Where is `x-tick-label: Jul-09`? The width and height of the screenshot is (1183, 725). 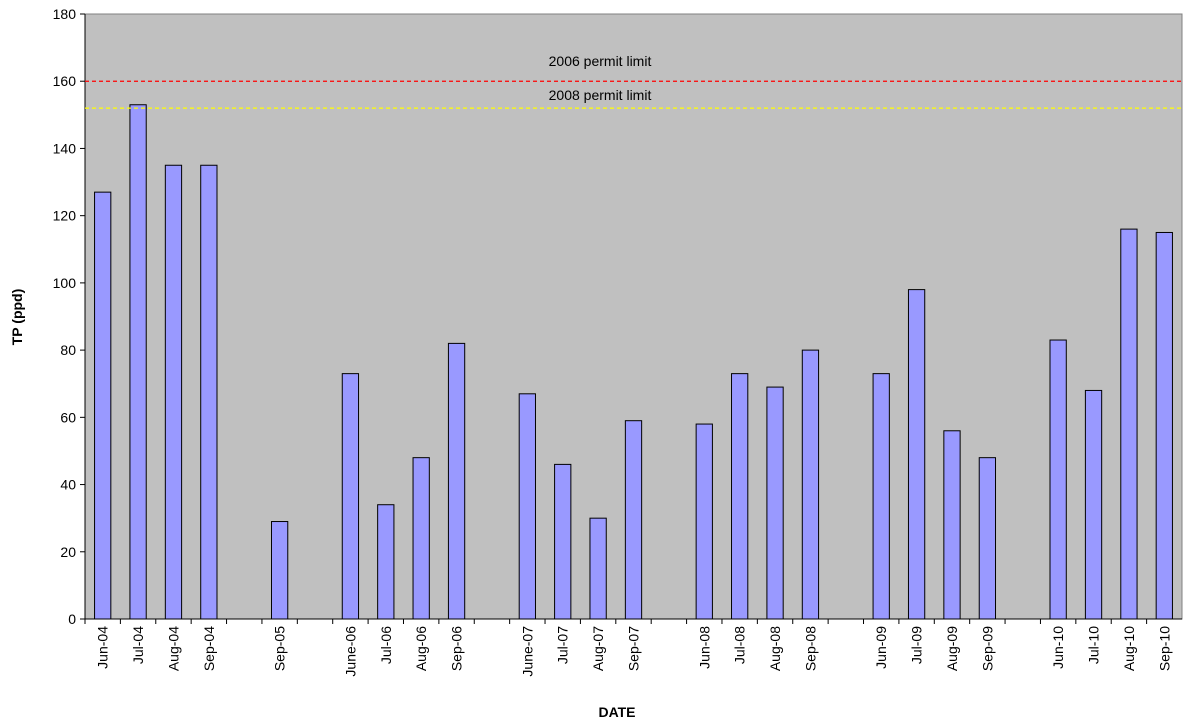 x-tick-label: Jul-09 is located at coordinates (917, 645).